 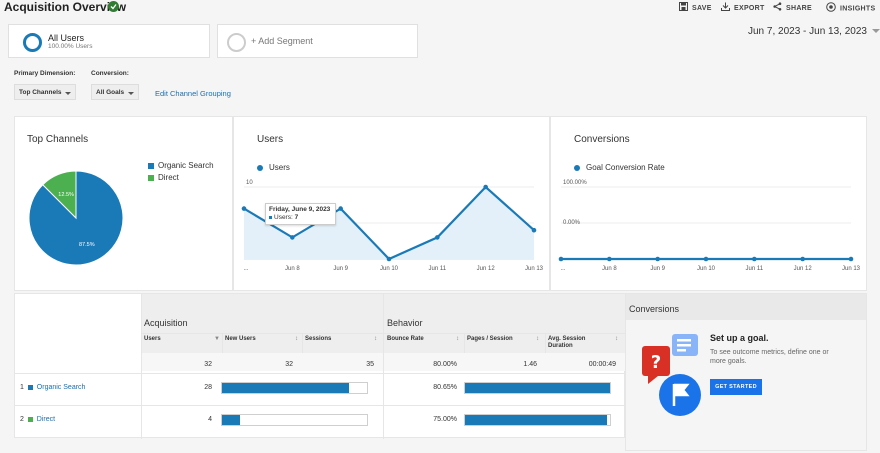 What do you see at coordinates (249, 183) in the screenshot?
I see `y-tick-label: 10` at bounding box center [249, 183].